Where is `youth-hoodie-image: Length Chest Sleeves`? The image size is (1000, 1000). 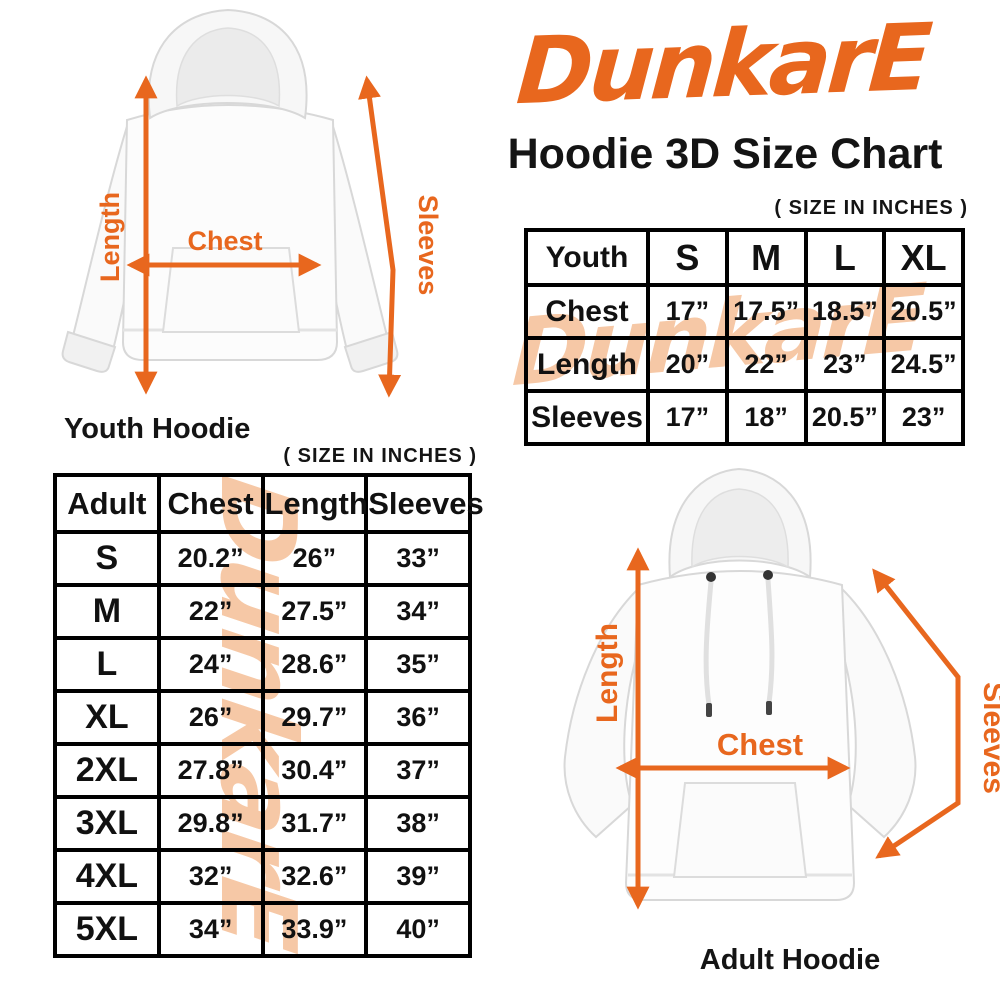
youth-hoodie-image: Length Chest Sleeves is located at coordinates (252, 203).